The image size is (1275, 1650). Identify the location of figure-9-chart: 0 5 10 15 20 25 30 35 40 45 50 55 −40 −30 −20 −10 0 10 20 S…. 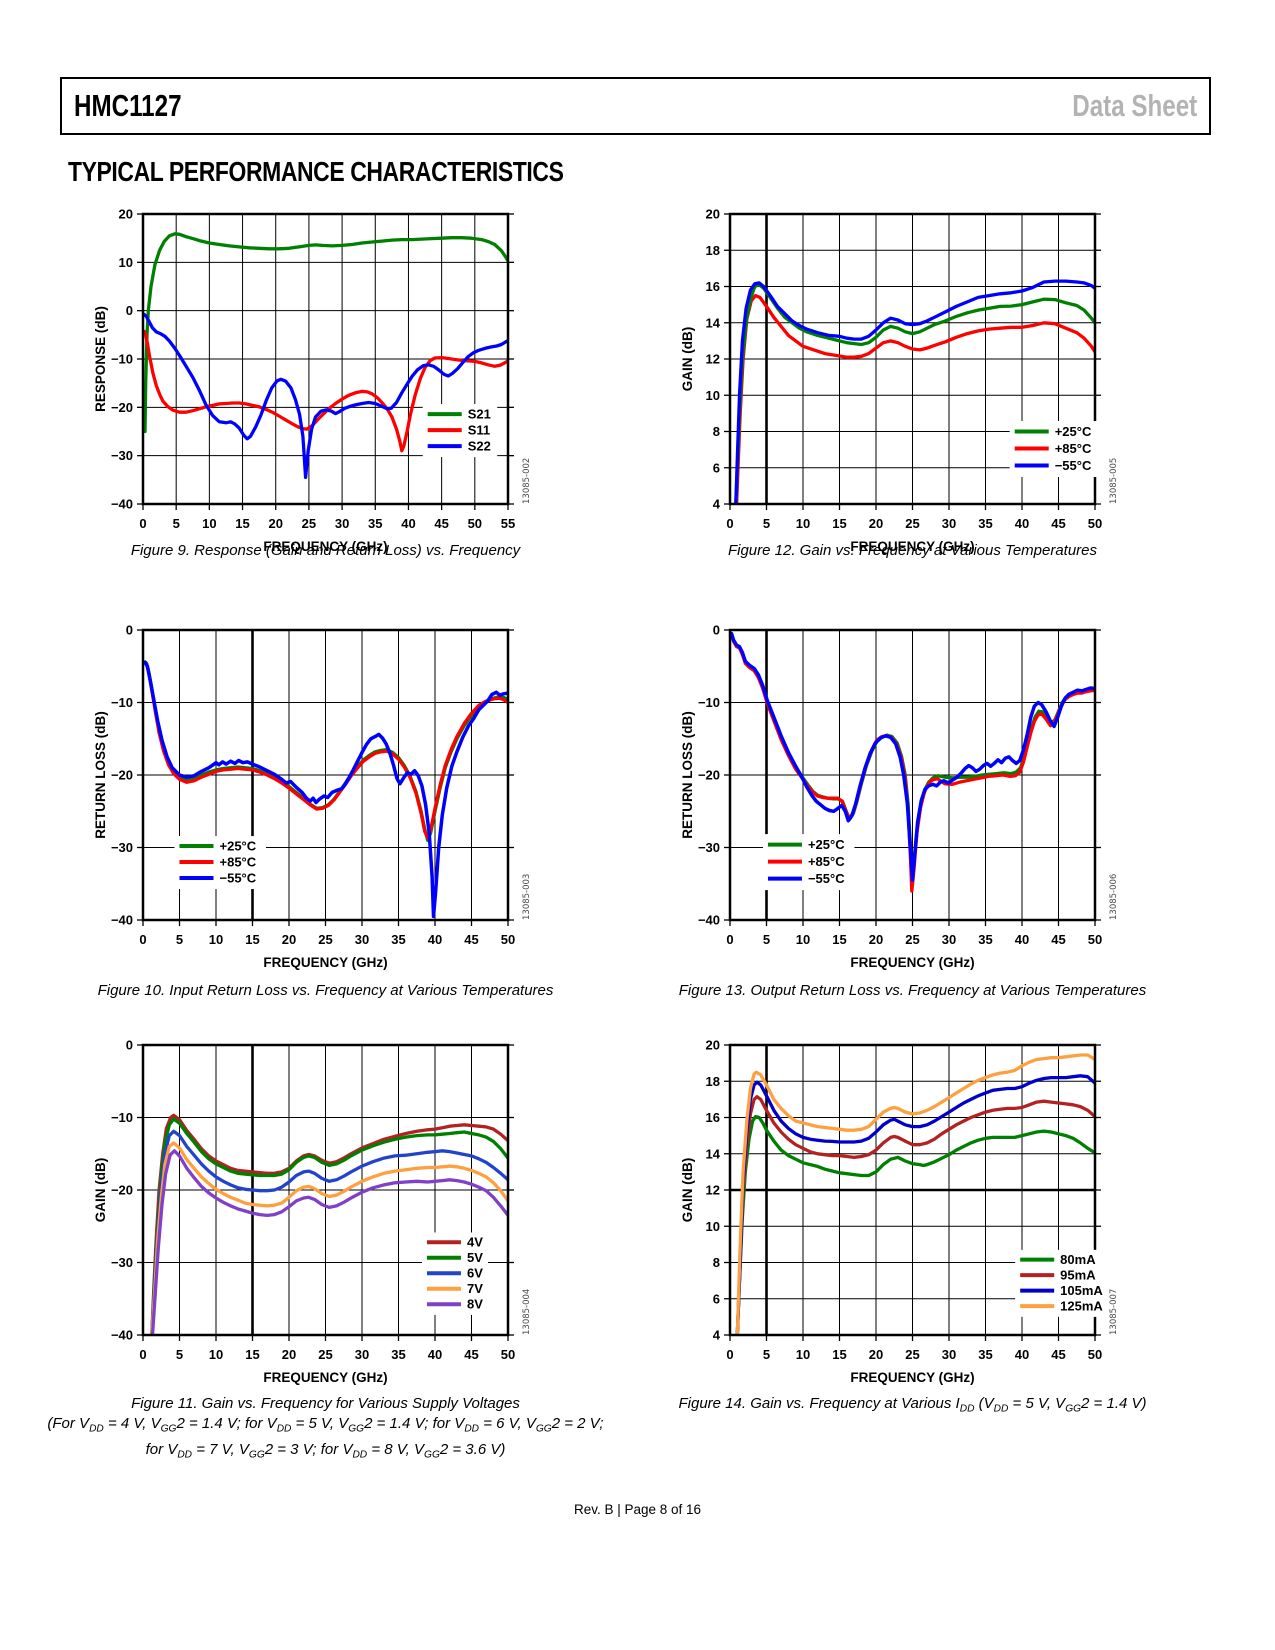
(328, 379).